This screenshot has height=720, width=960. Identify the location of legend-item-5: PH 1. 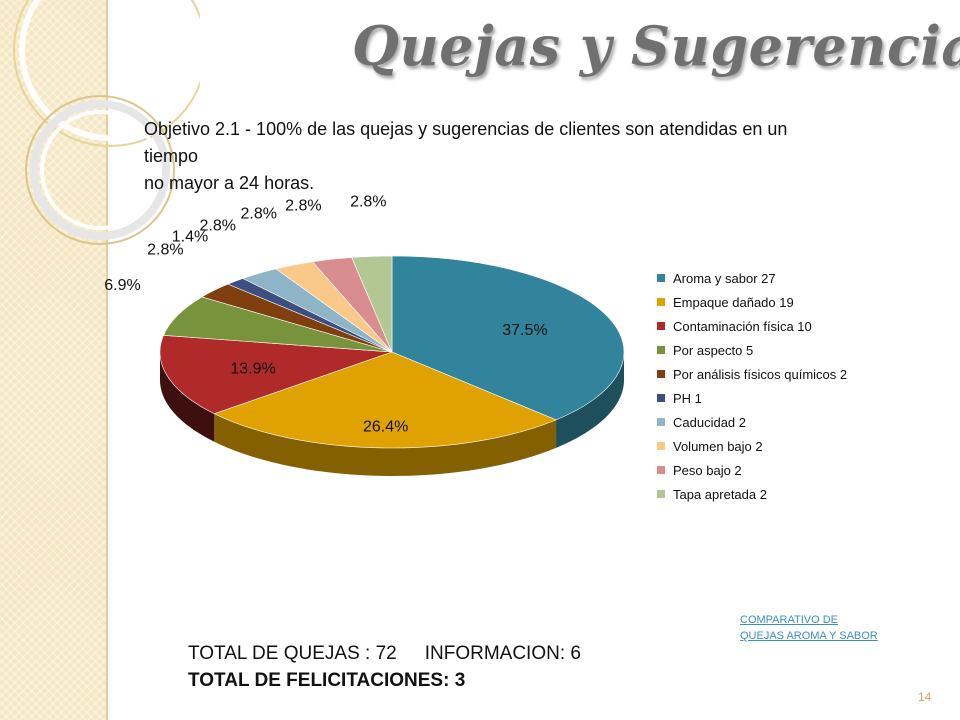
(752, 398).